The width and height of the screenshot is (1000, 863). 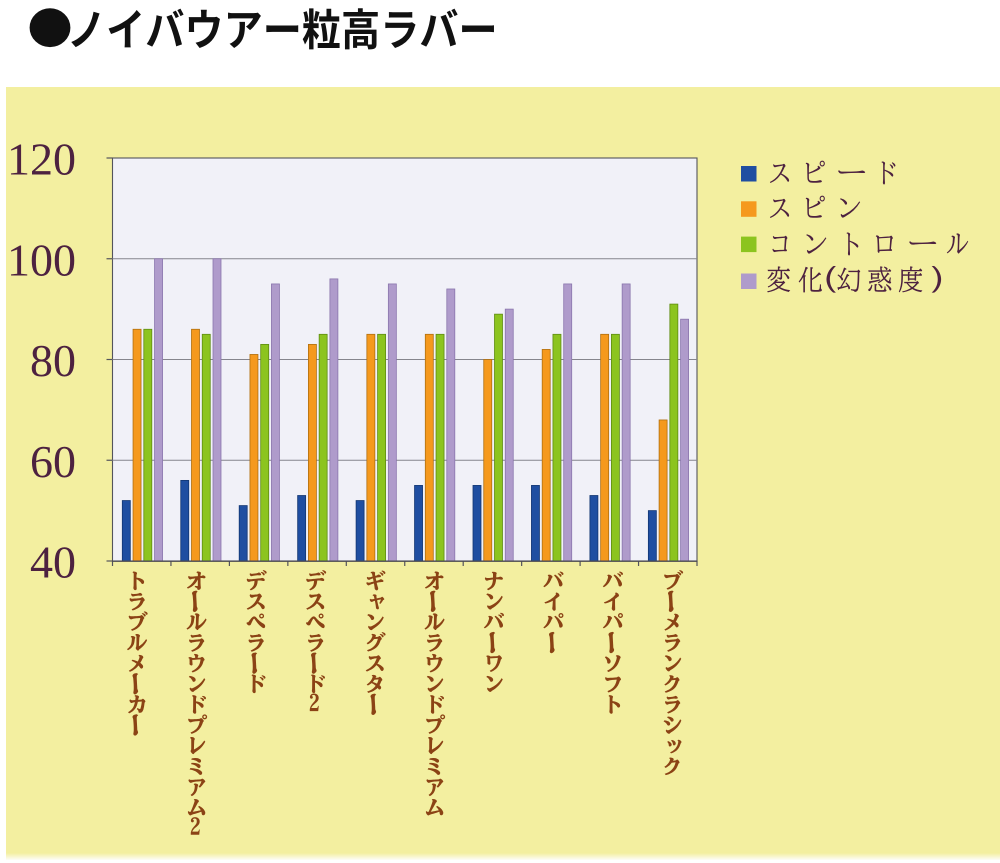 I want to click on svg-text: 60, so click(x=53, y=461).